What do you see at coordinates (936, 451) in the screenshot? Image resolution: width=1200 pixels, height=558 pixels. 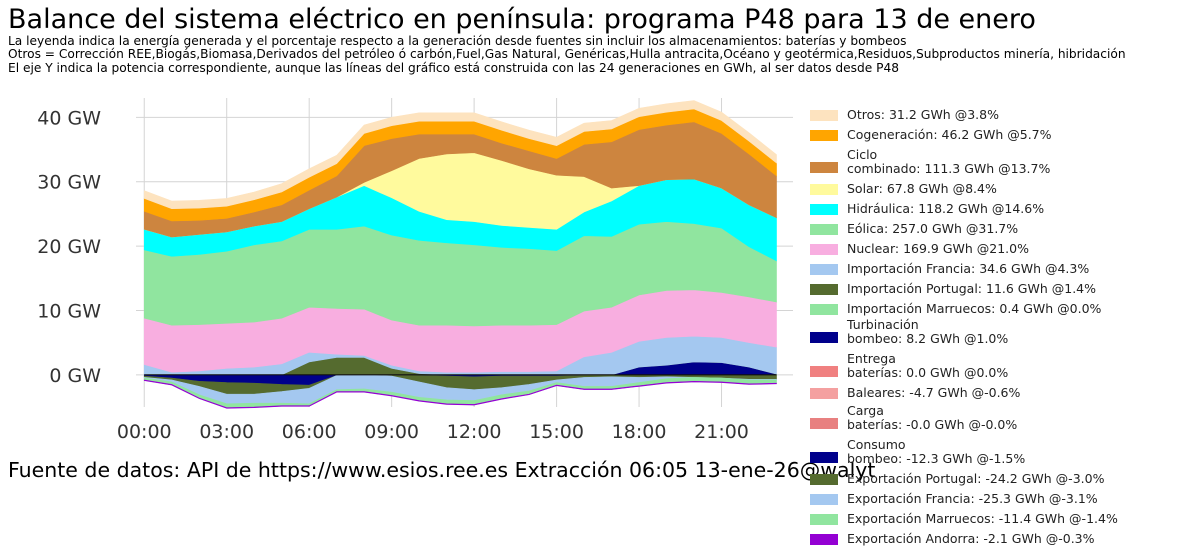 I see `legend-label: Consumo bombeo: -12.3 GWh @-1.5%` at bounding box center [936, 451].